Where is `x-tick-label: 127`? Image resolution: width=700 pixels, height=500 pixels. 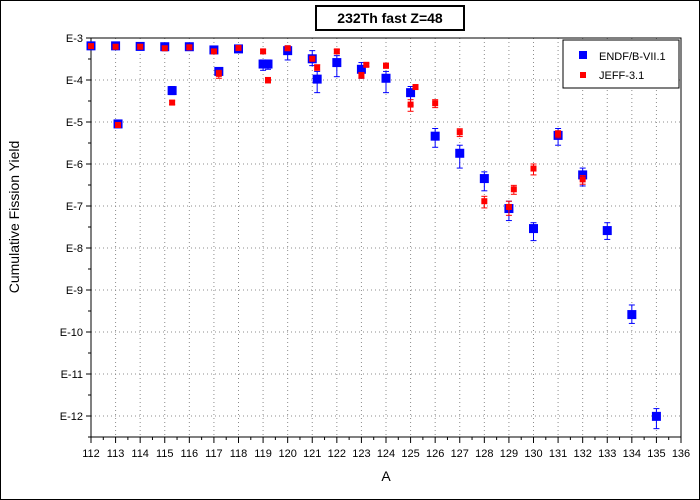
x-tick-label: 127 is located at coordinates (460, 454).